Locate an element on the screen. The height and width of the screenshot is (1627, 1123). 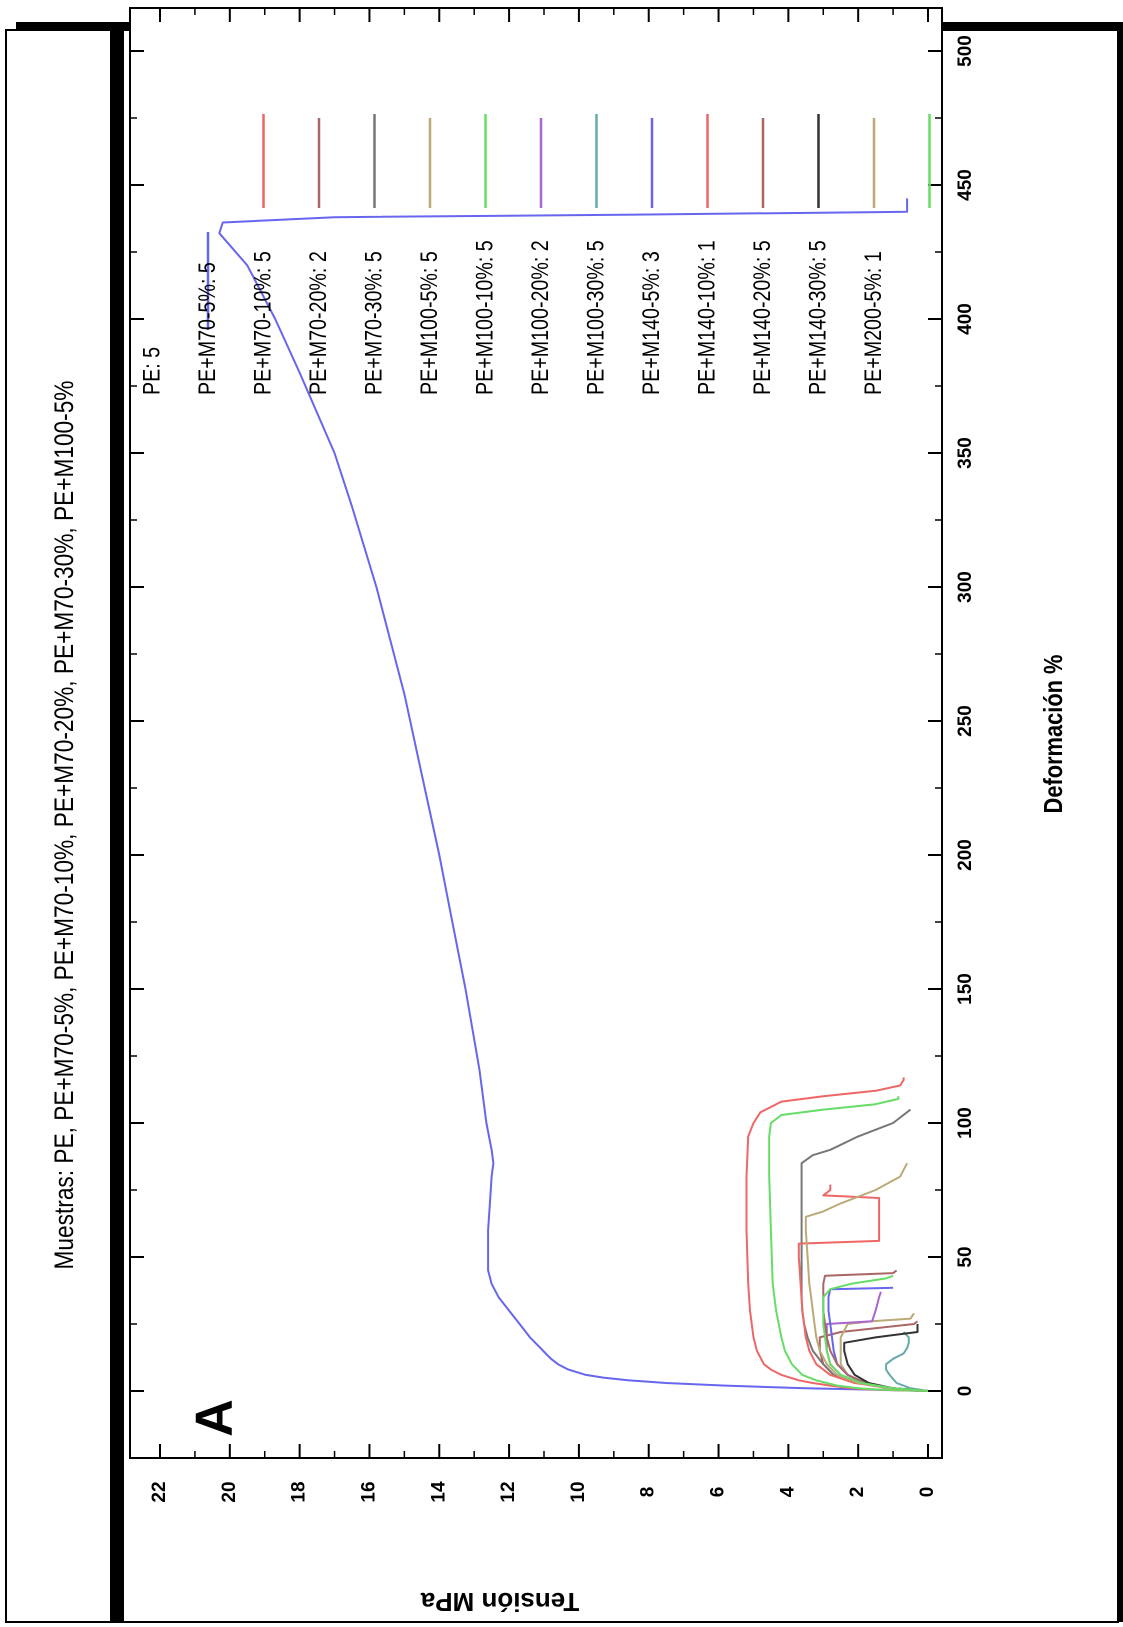
y-tick-label-group: 0 is located at coordinates (927, 1492).